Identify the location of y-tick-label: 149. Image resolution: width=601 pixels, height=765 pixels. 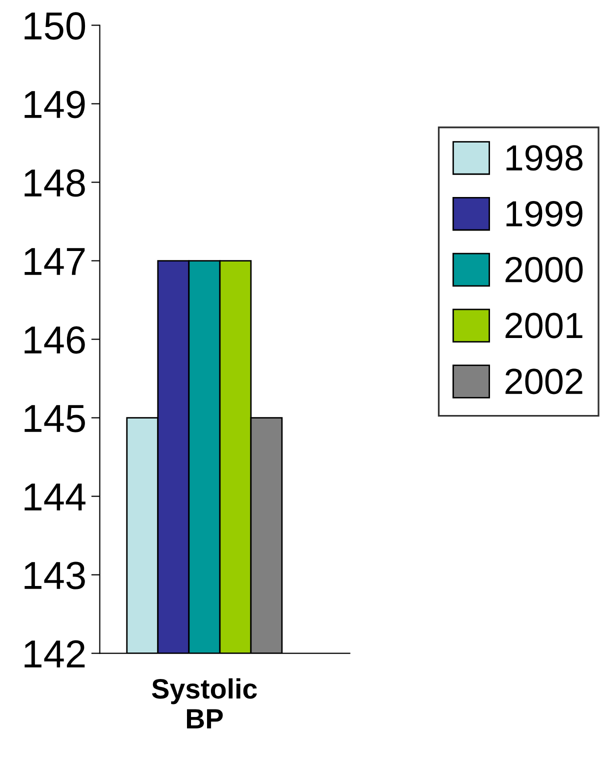
(54, 104).